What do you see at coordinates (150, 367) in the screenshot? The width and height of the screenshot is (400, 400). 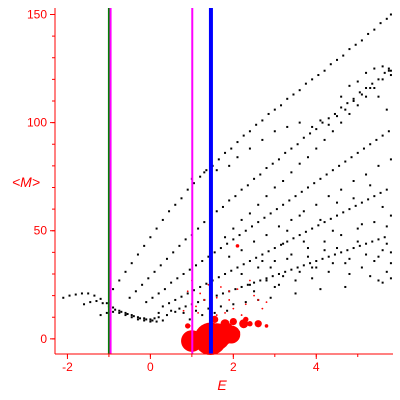 I see `x-tick-label: 0` at bounding box center [150, 367].